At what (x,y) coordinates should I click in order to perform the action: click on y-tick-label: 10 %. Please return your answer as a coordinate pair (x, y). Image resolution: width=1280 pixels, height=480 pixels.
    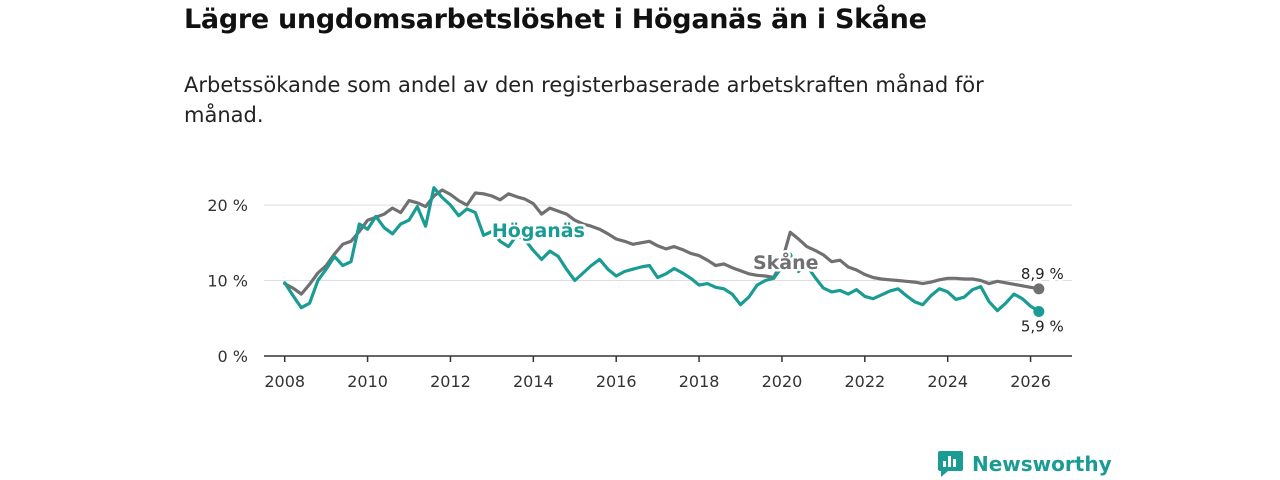
    Looking at the image, I should click on (227, 281).